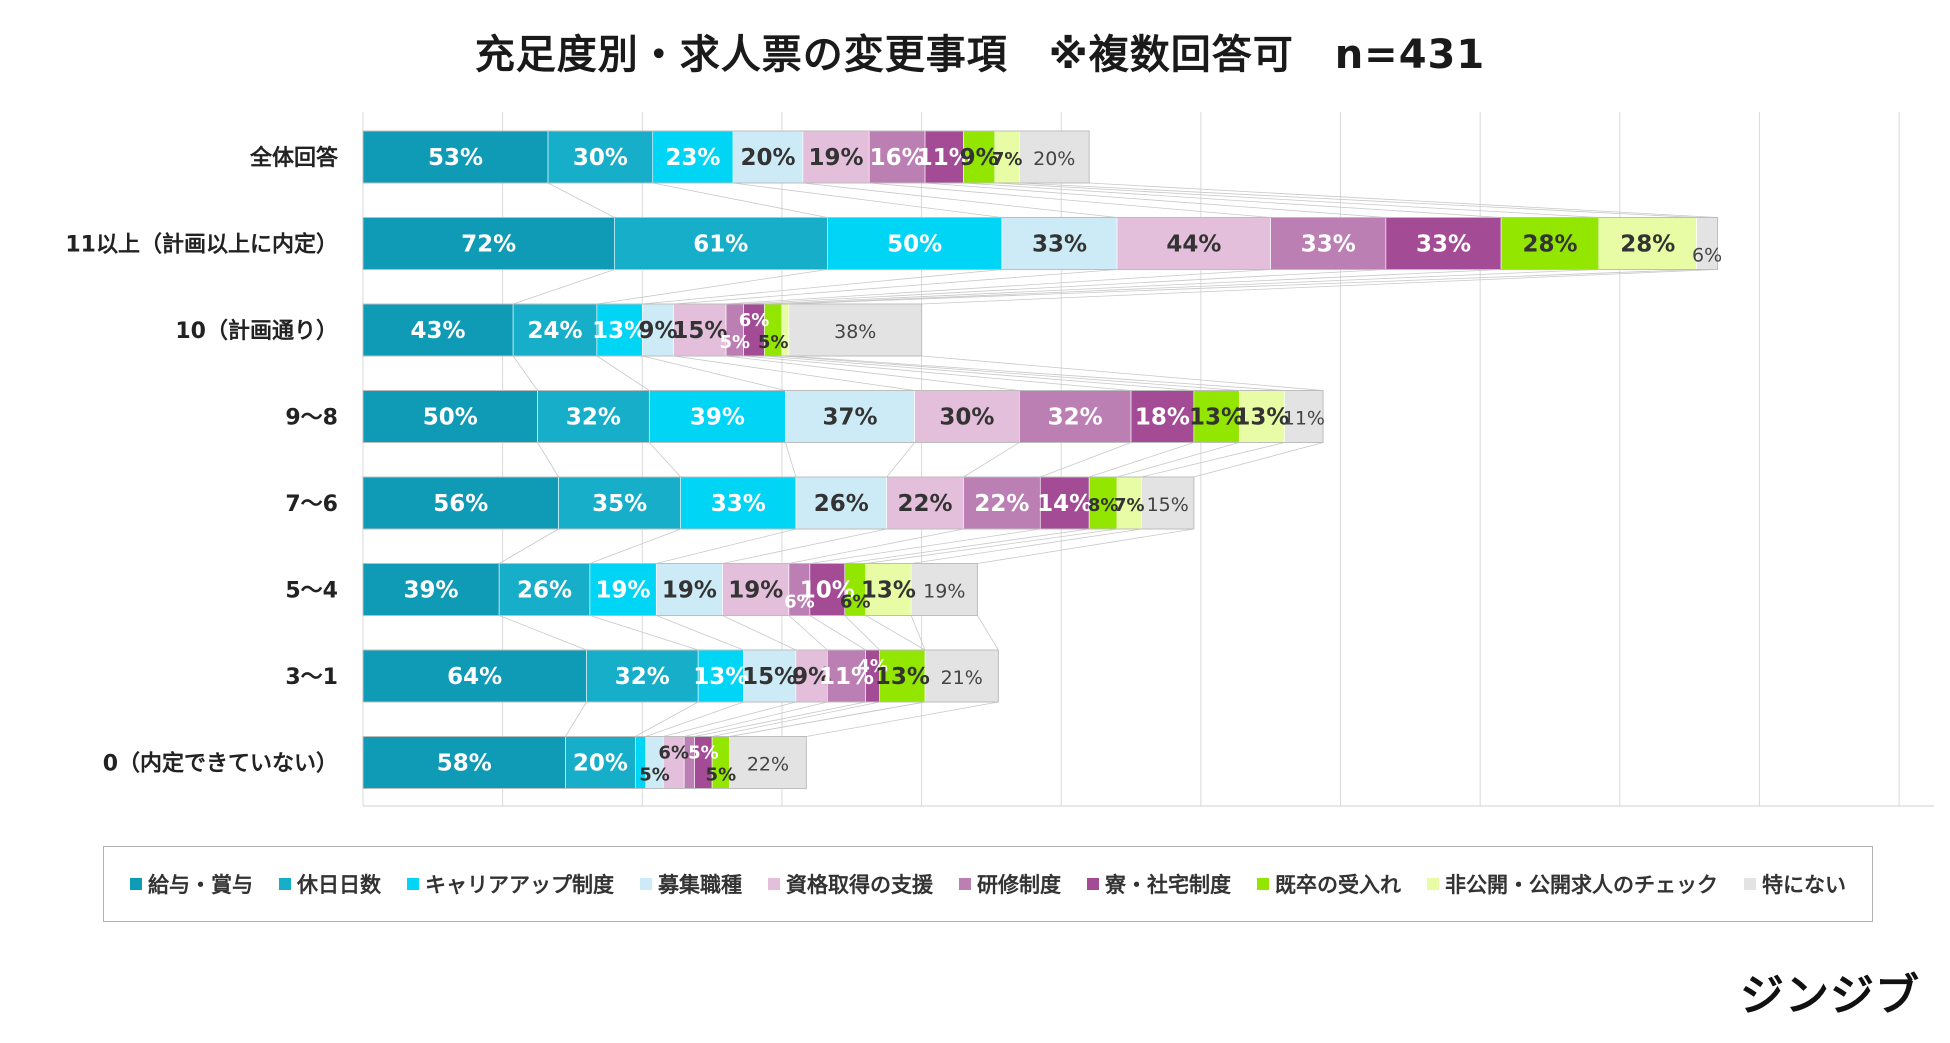 The image size is (1950, 1043). What do you see at coordinates (692, 158) in the screenshot?
I see `data-label: 23%` at bounding box center [692, 158].